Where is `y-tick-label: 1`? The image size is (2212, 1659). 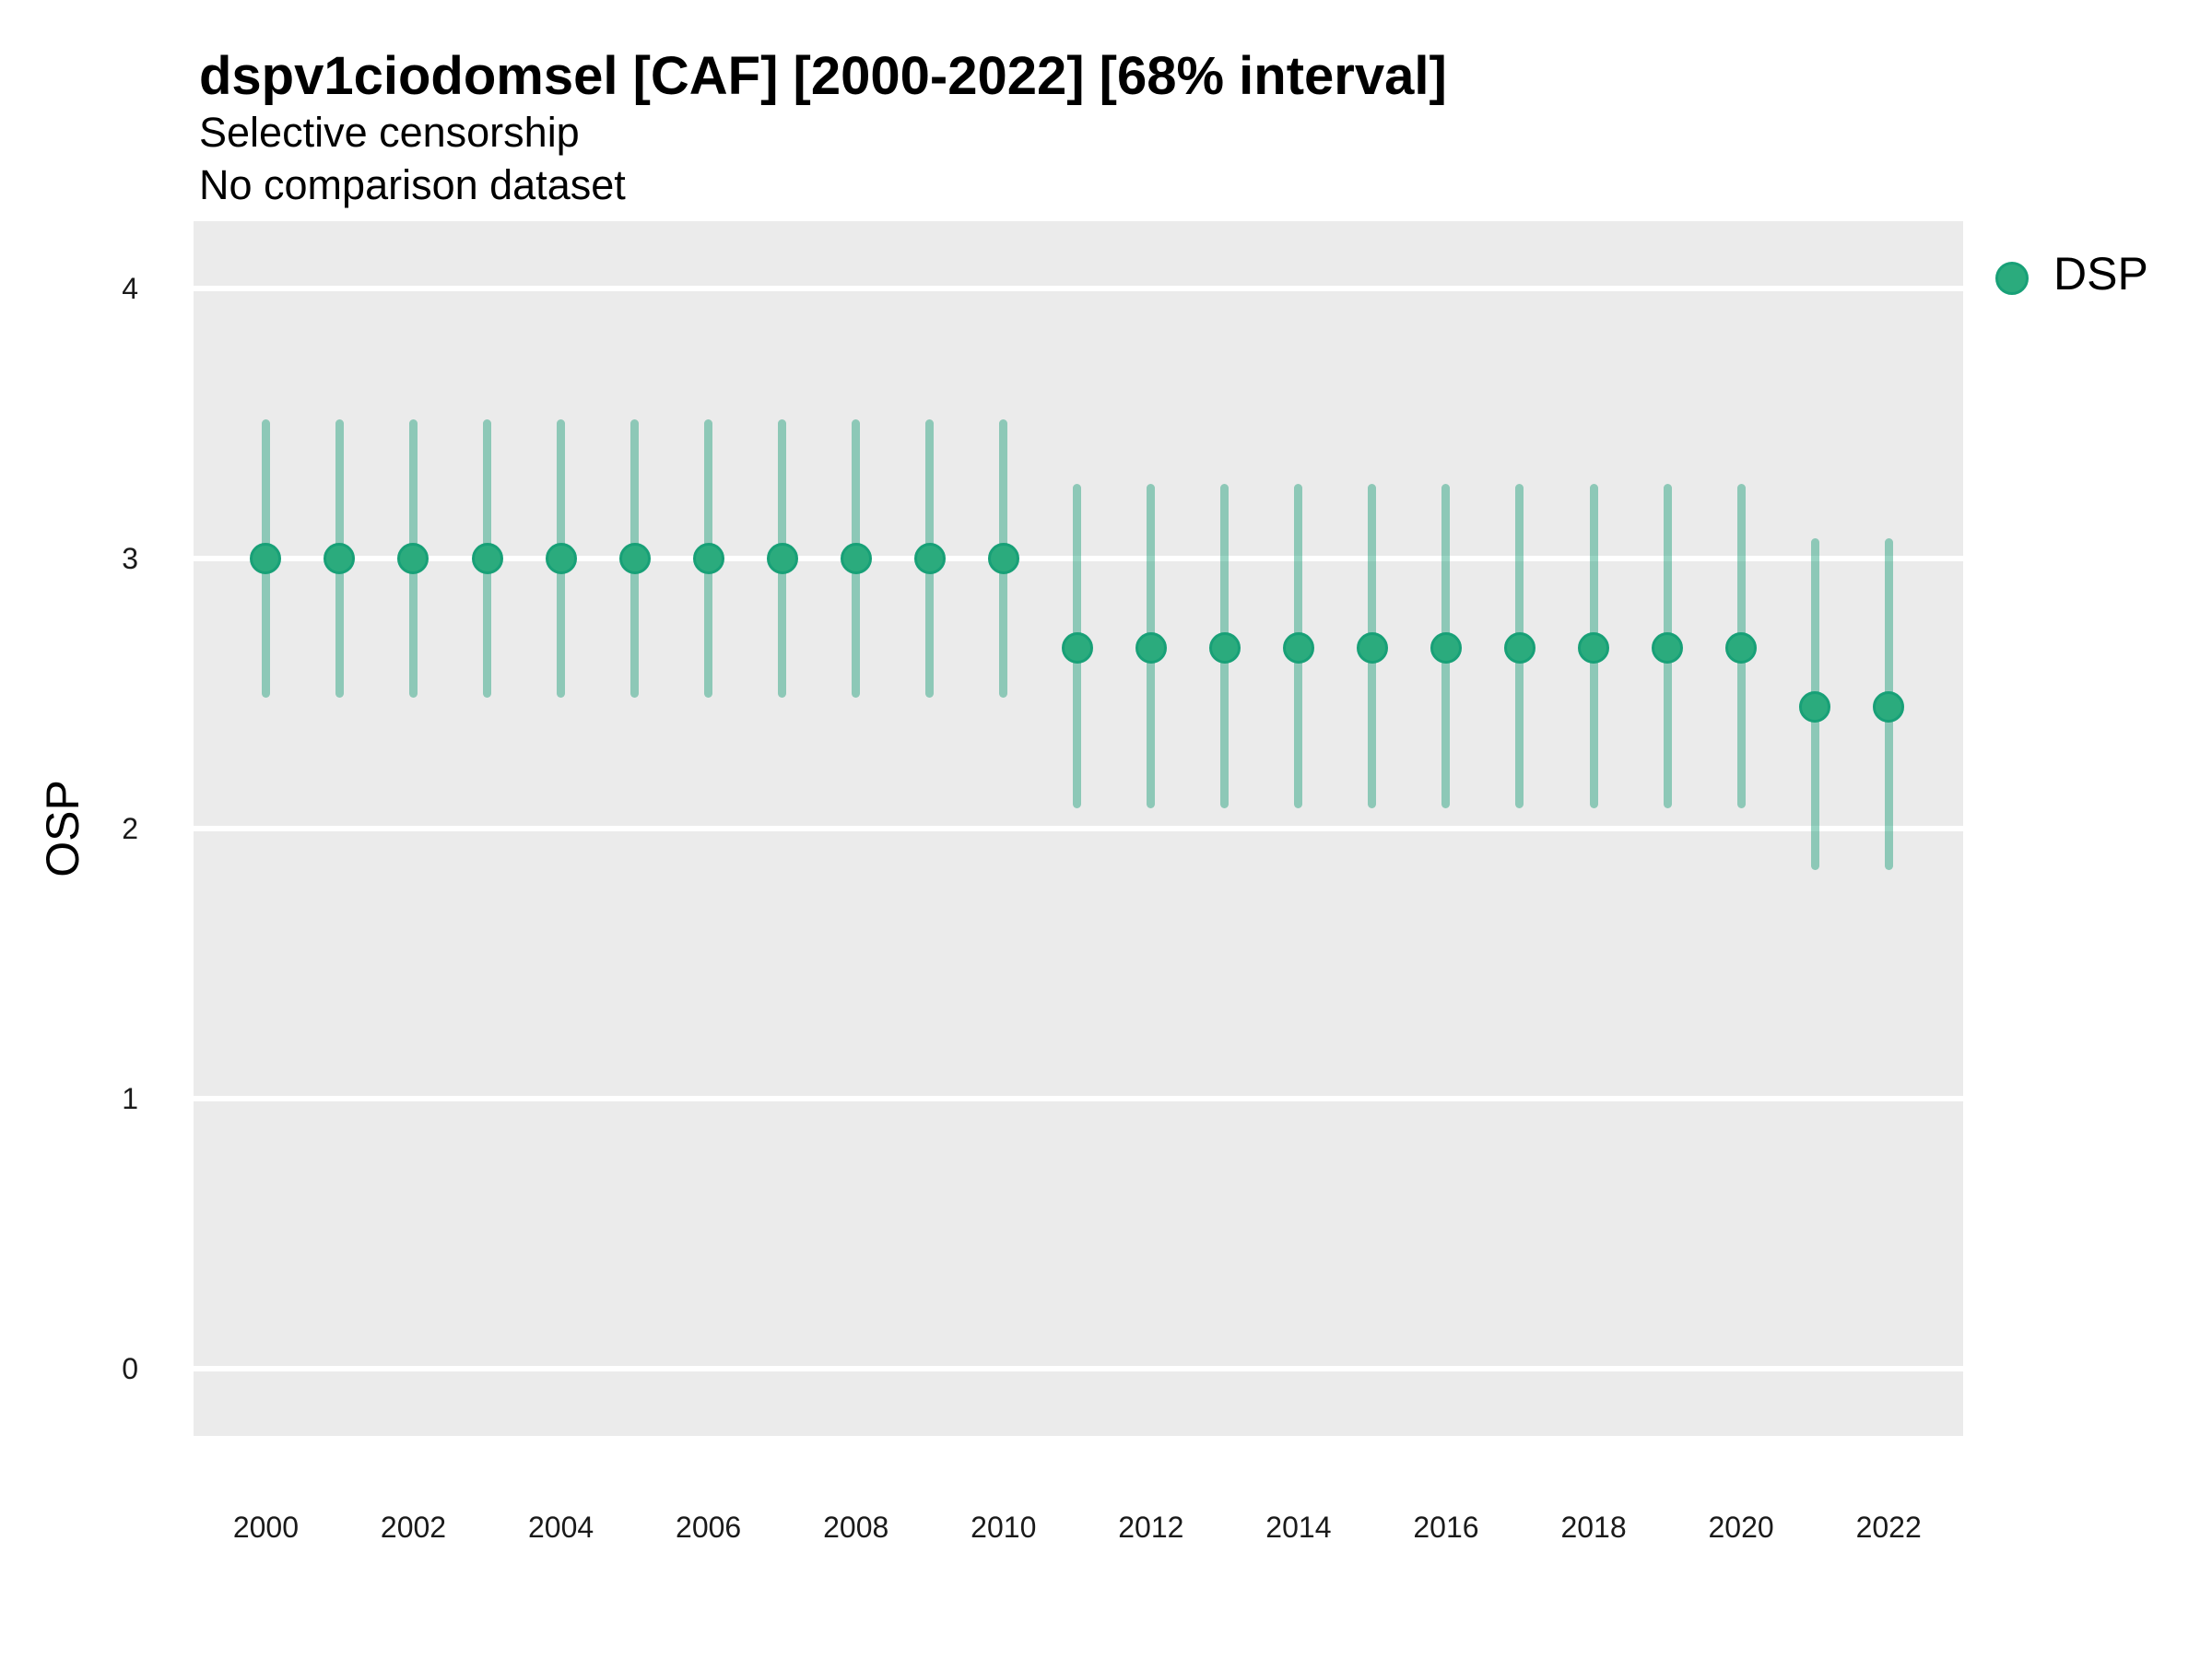 y-tick-label: 1 is located at coordinates (130, 1098).